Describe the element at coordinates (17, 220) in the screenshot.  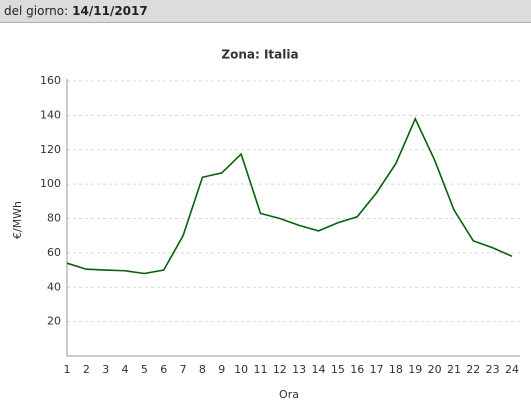
I see `y-axis-label: €/MWh` at that location.